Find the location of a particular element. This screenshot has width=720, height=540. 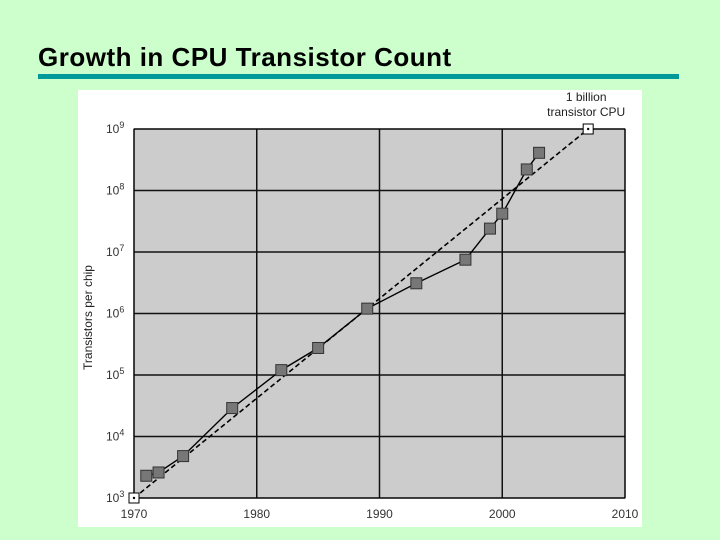

slide-title: Growth in CPU Transistor Count is located at coordinates (245, 57).